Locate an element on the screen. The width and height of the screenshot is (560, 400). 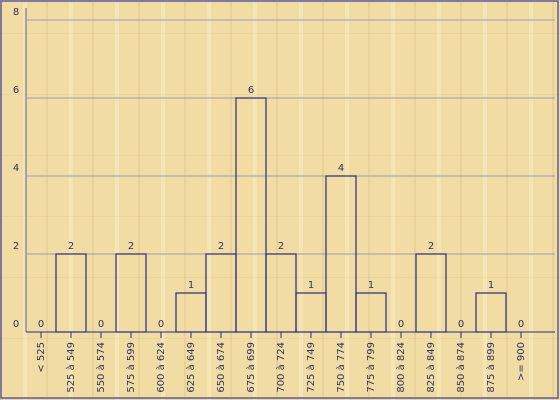
y-tick-label: 8 is located at coordinates (16, 12).